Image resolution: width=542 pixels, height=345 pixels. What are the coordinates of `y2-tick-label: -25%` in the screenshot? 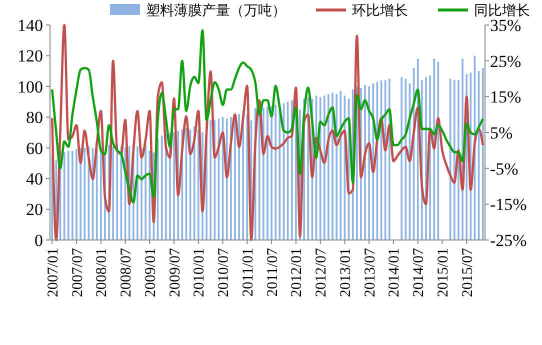 It's located at (508, 240).